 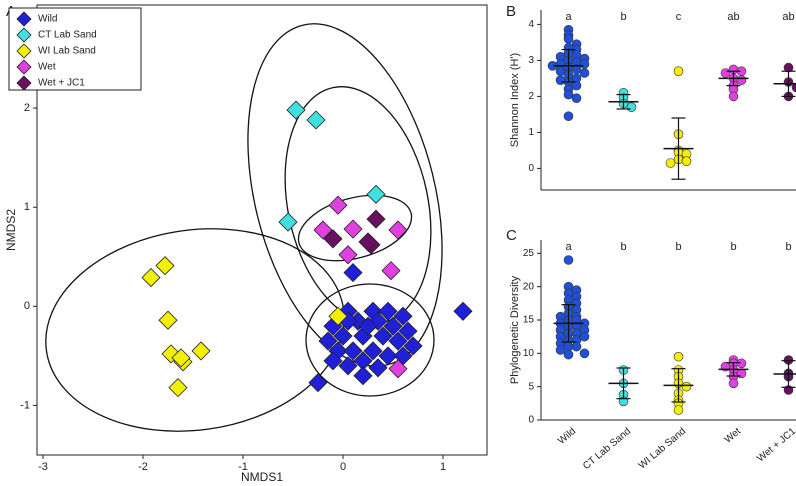 What do you see at coordinates (143, 467) in the screenshot?
I see `x-tick-label: -2` at bounding box center [143, 467].